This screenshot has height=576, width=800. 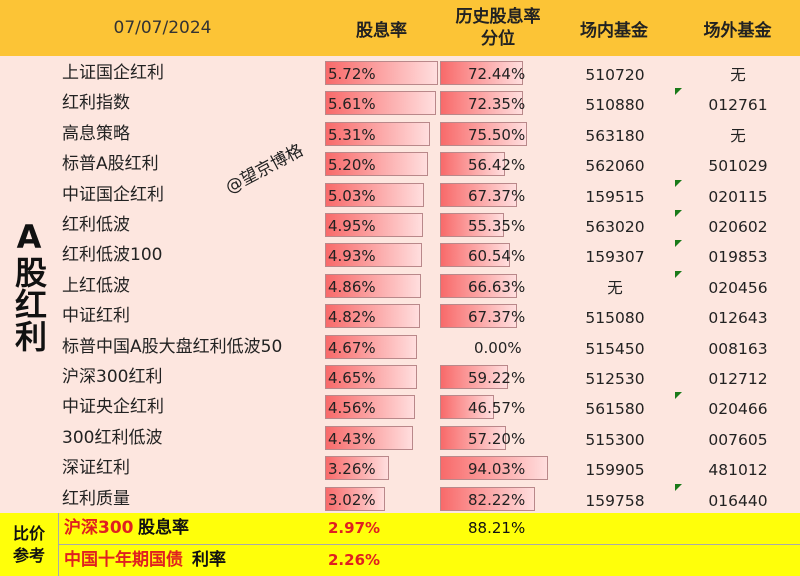 What do you see at coordinates (28, 533) in the screenshot?
I see `footer-label-line1: 比价` at bounding box center [28, 533].